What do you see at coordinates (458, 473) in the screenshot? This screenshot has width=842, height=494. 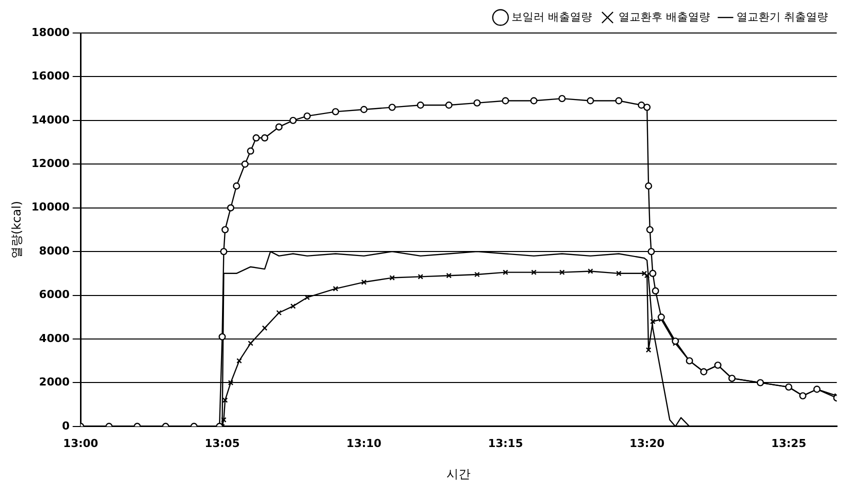 I see `x-axis-title: 시간` at bounding box center [458, 473].